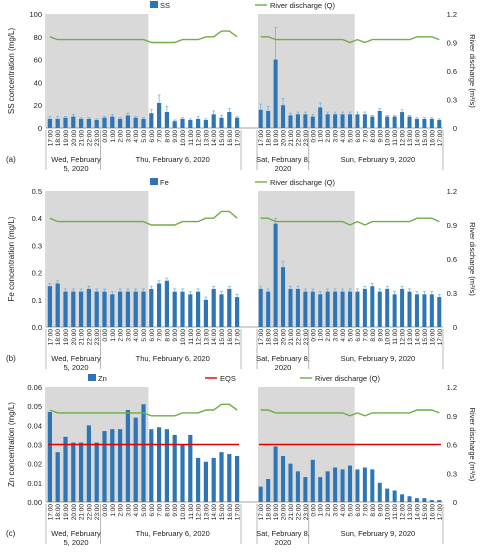  What do you see at coordinates (37, 245) in the screenshot?
I see `y-tick-label: 0.3` at bounding box center [37, 245].